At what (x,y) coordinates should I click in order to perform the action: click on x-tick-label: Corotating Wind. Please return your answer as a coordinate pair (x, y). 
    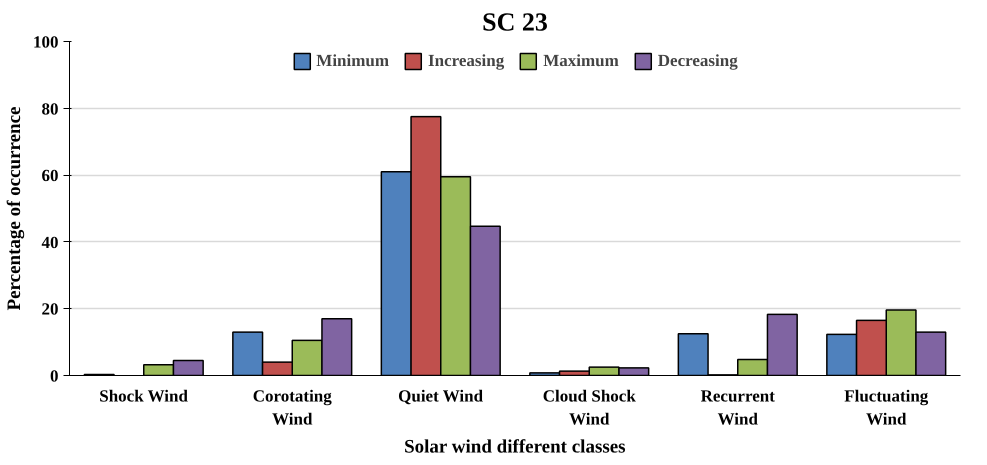
    Looking at the image, I should click on (292, 407).